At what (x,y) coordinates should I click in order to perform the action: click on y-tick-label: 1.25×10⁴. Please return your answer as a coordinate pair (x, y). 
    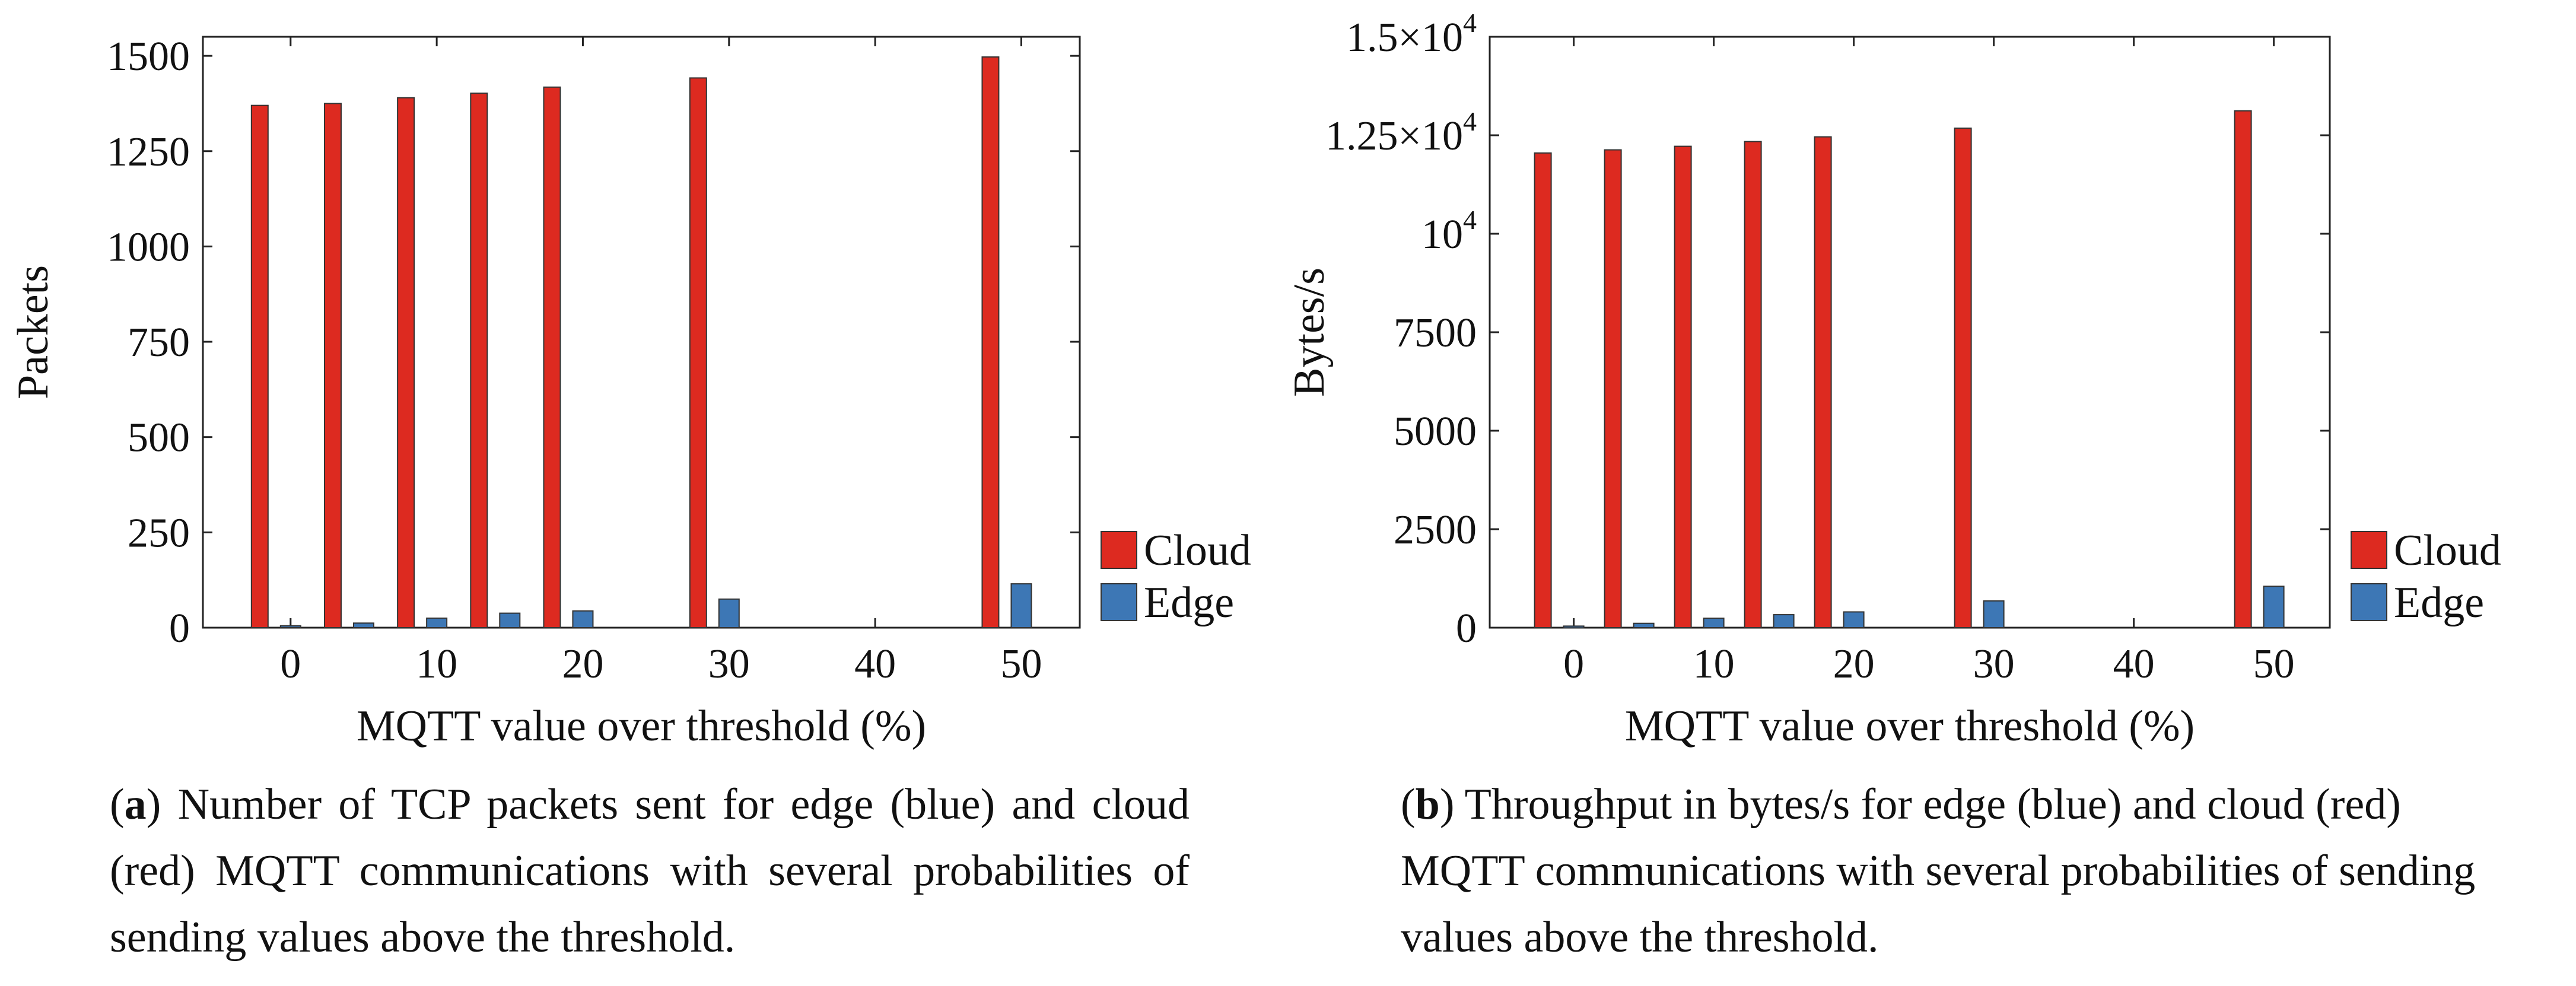
    Looking at the image, I should click on (1401, 132).